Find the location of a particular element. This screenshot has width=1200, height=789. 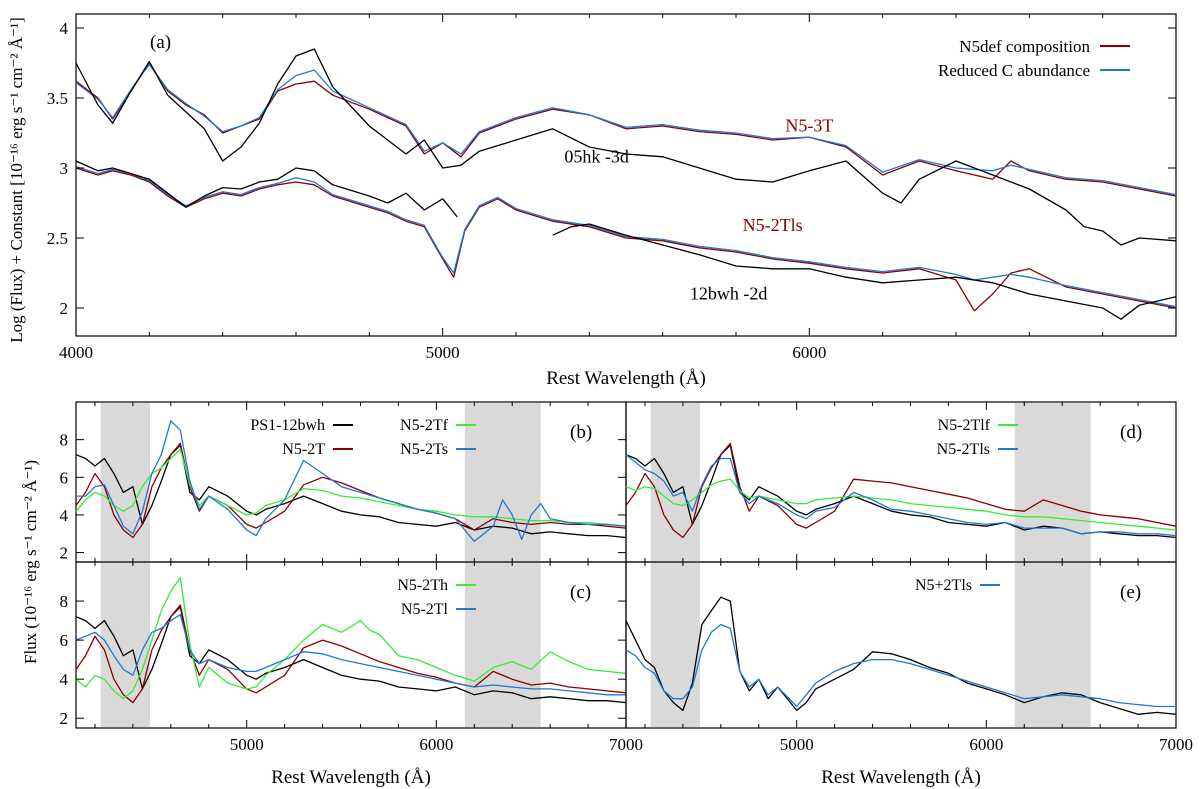

panel-c-x-tick-label: 5000 is located at coordinates (247, 744).